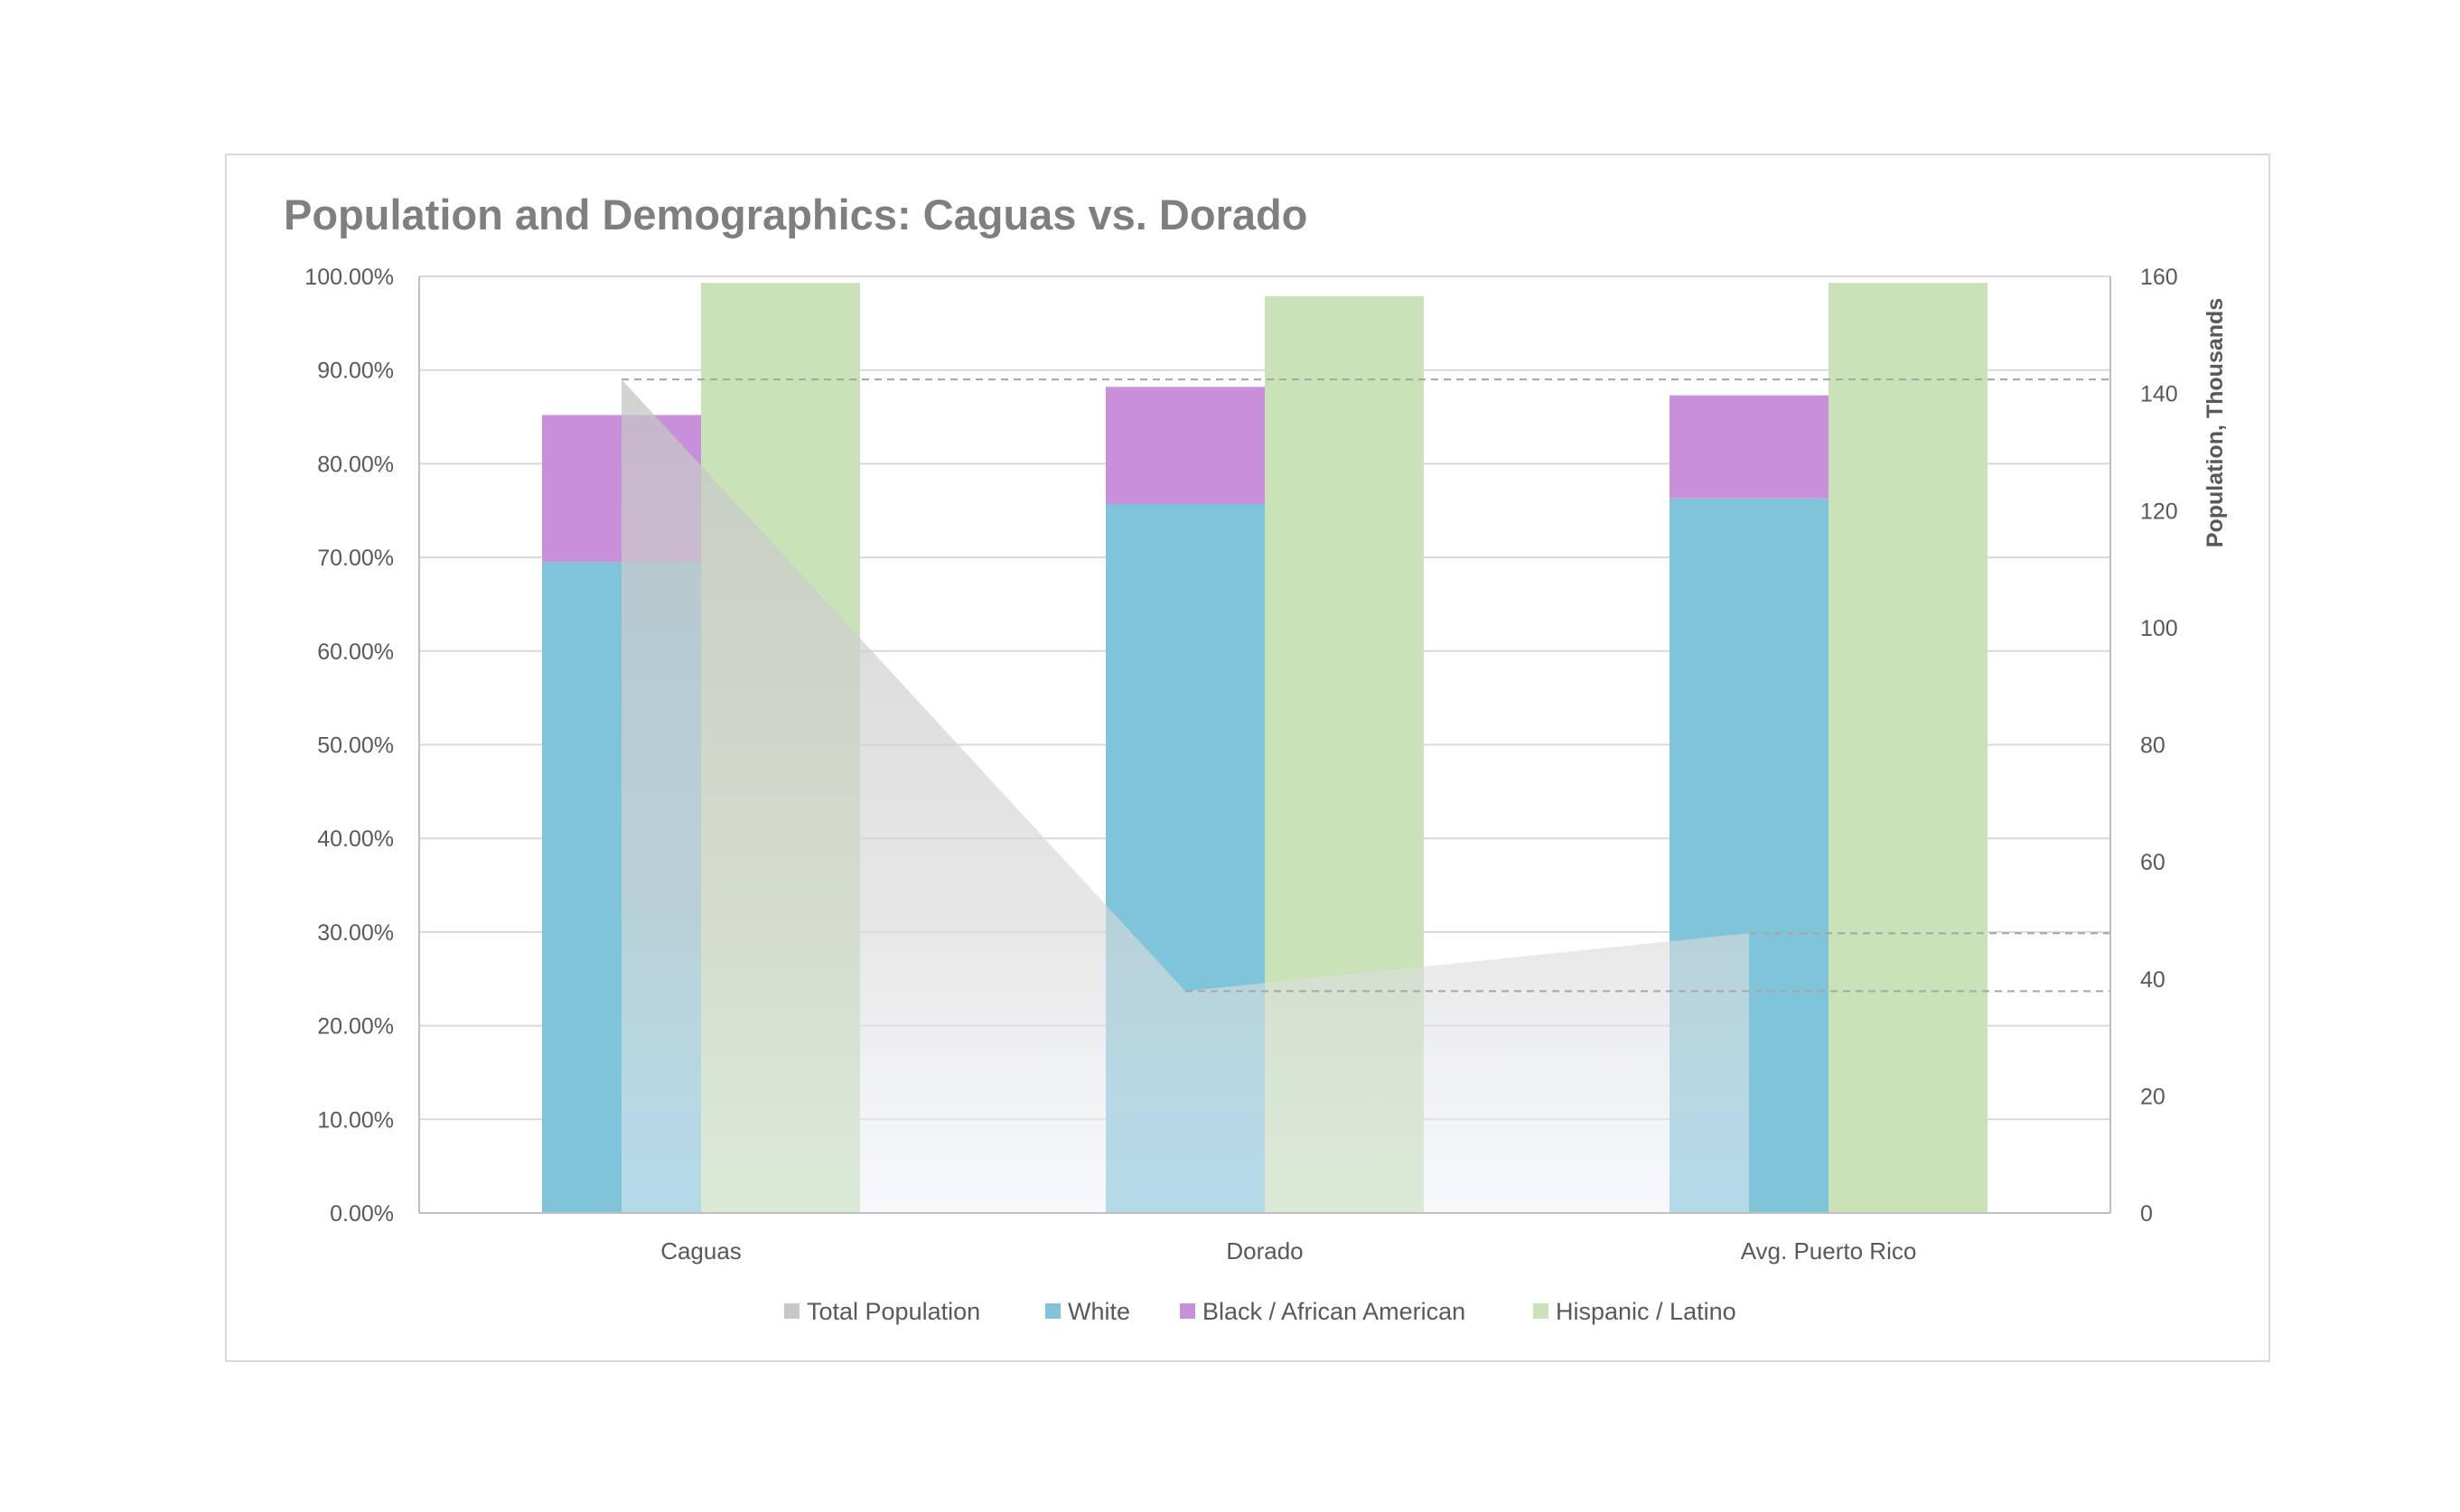 This screenshot has height=1512, width=2460. I want to click on y-left-tick-label: 0.00%, so click(362, 1214).